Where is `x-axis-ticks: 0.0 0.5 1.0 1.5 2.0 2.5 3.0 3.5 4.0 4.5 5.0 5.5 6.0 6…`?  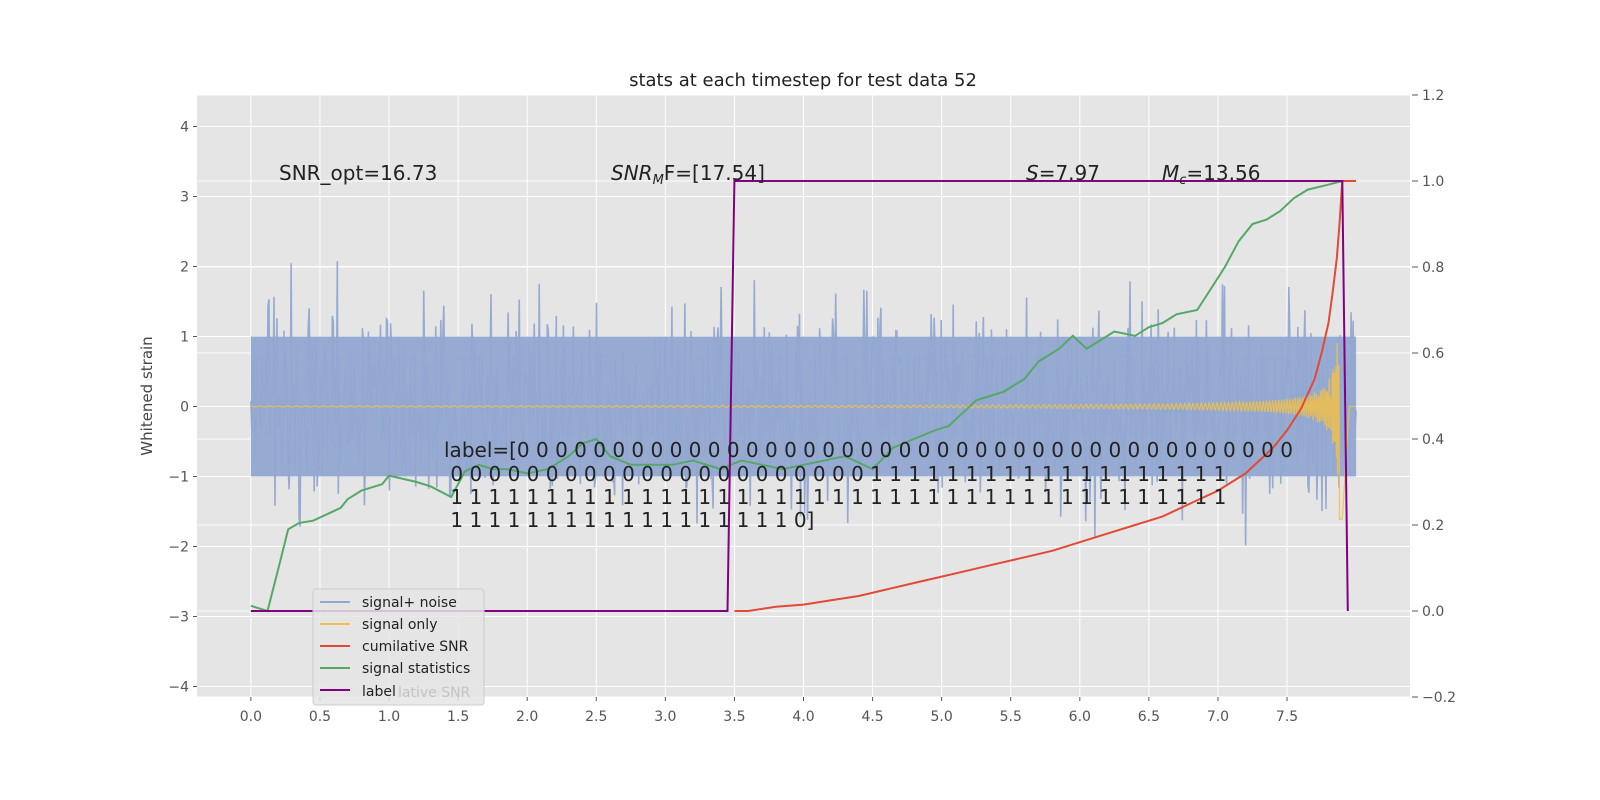 x-axis-ticks: 0.0 0.5 1.0 1.5 2.0 2.5 3.0 3.5 4.0 4.5 5.0 5.5 6.0 6… is located at coordinates (769, 711).